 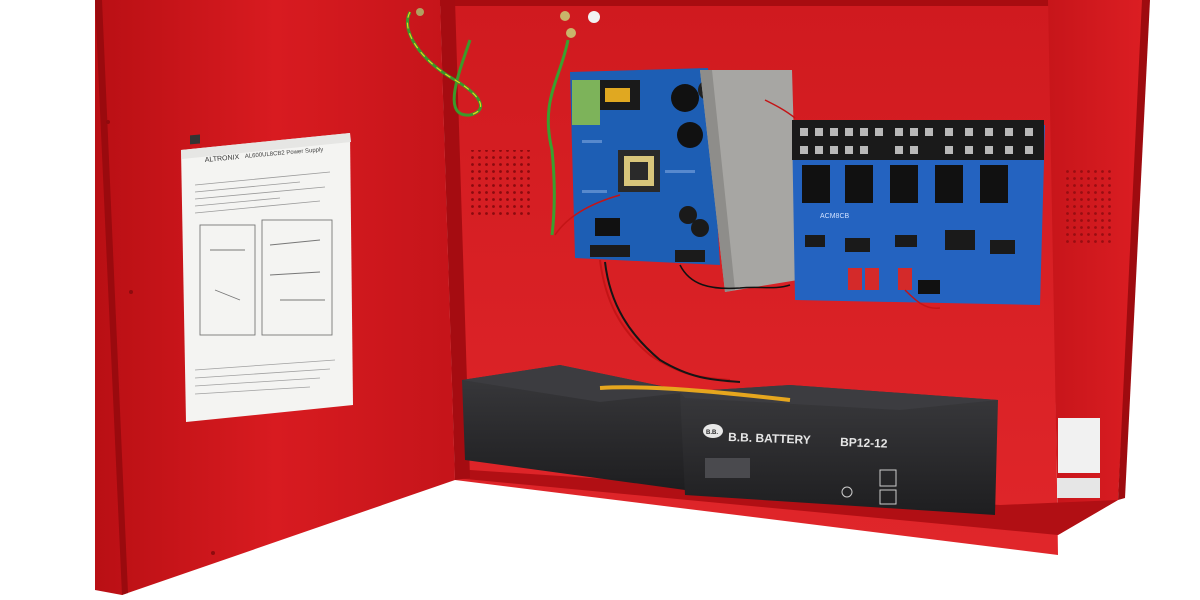 What do you see at coordinates (918, 212) in the screenshot?
I see `distribution-board: ACM8CB` at bounding box center [918, 212].